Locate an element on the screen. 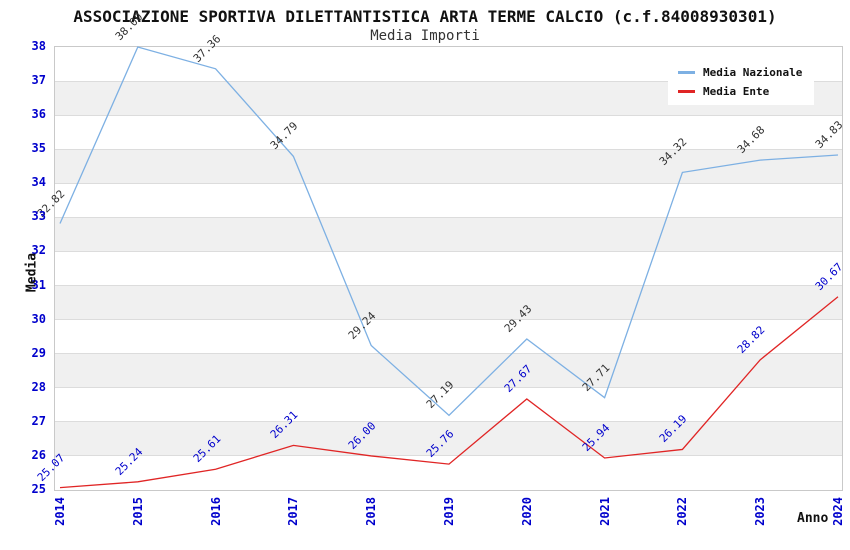  y-tick-label: 29 is located at coordinates (38, 352).